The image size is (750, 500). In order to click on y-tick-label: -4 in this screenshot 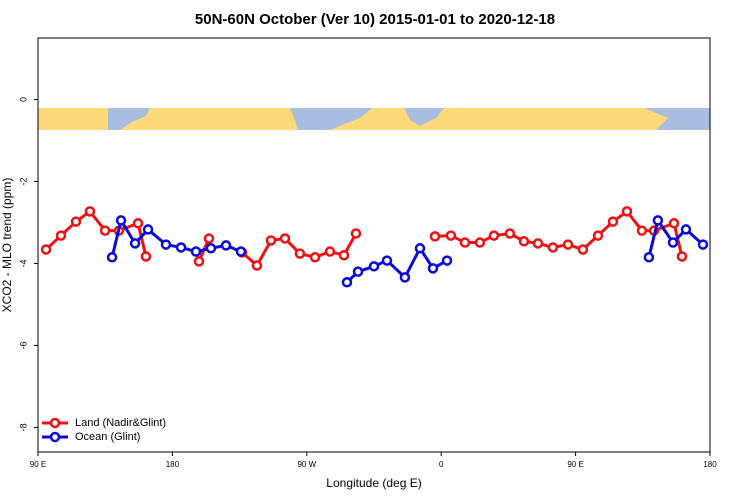, I will do `click(23, 263)`.